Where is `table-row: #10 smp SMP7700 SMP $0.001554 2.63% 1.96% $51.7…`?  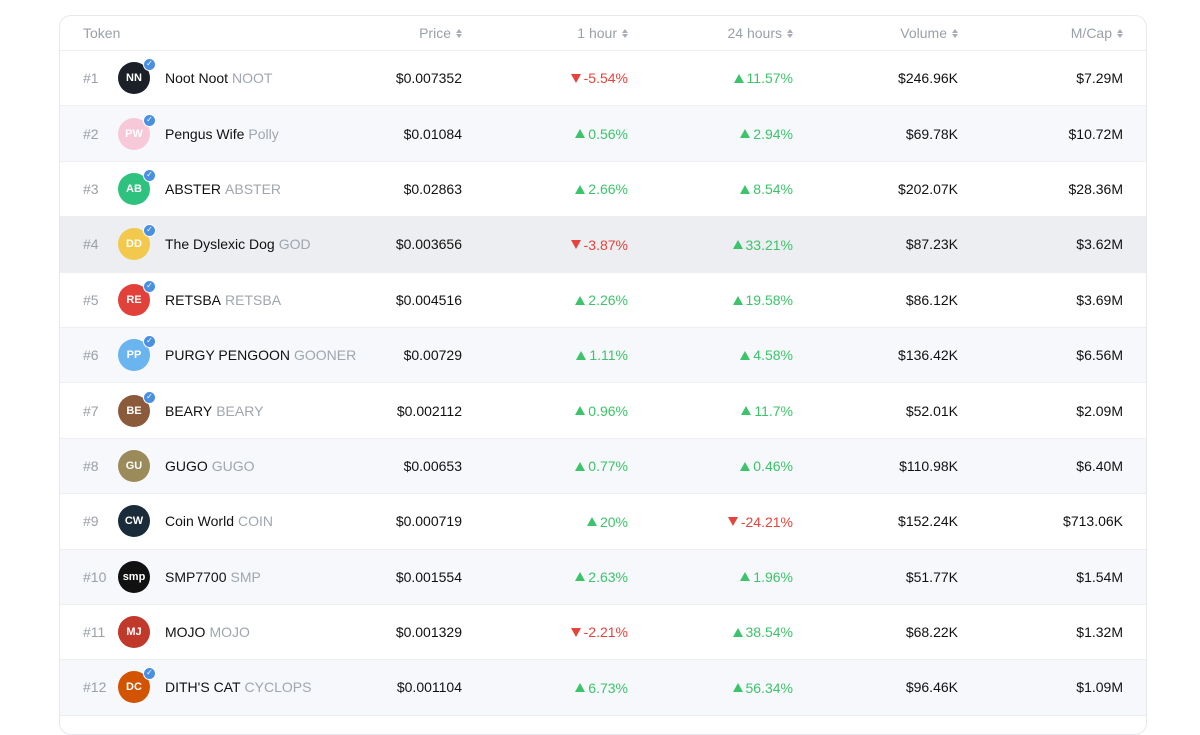 table-row: #10 smp SMP7700 SMP $0.001554 2.63% 1.96% $51.7… is located at coordinates (603, 577).